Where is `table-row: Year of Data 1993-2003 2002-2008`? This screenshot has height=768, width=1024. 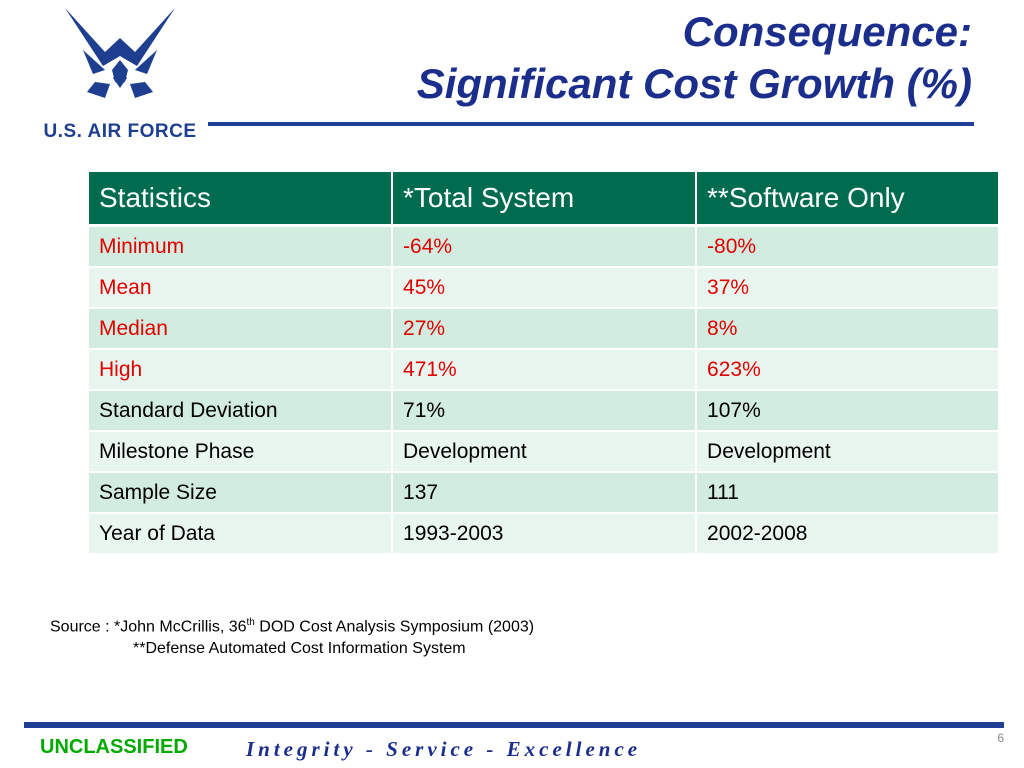
table-row: Year of Data 1993-2003 2002-2008 is located at coordinates (544, 534).